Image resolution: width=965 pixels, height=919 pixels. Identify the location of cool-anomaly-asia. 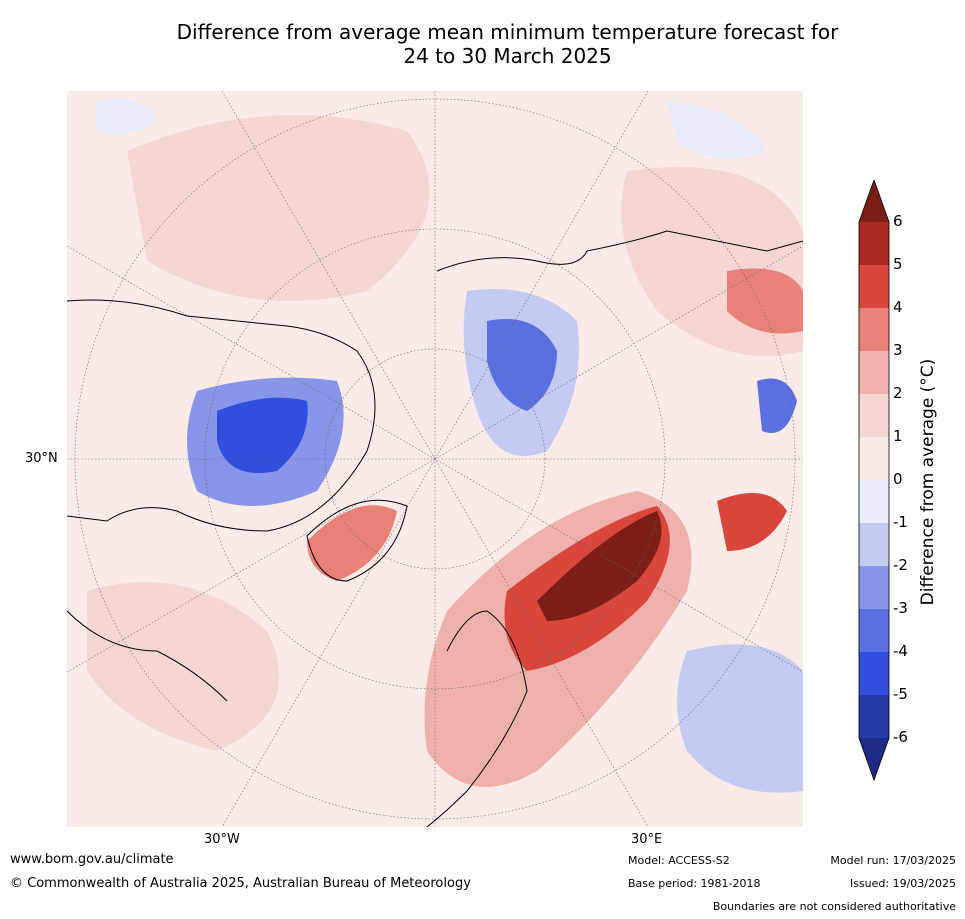
(740, 718).